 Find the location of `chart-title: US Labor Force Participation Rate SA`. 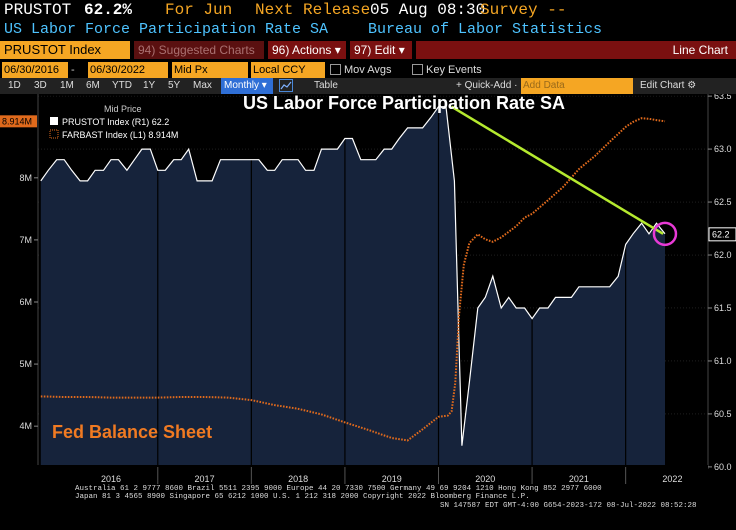

chart-title: US Labor Force Participation Rate SA is located at coordinates (404, 103).